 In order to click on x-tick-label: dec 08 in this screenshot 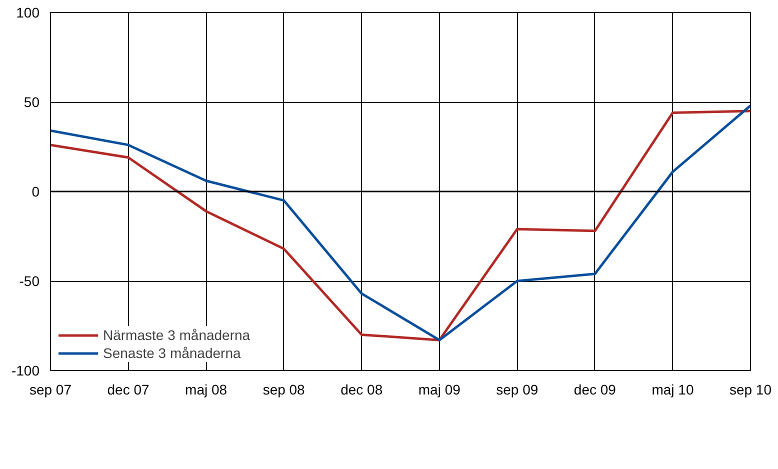, I will do `click(361, 390)`.